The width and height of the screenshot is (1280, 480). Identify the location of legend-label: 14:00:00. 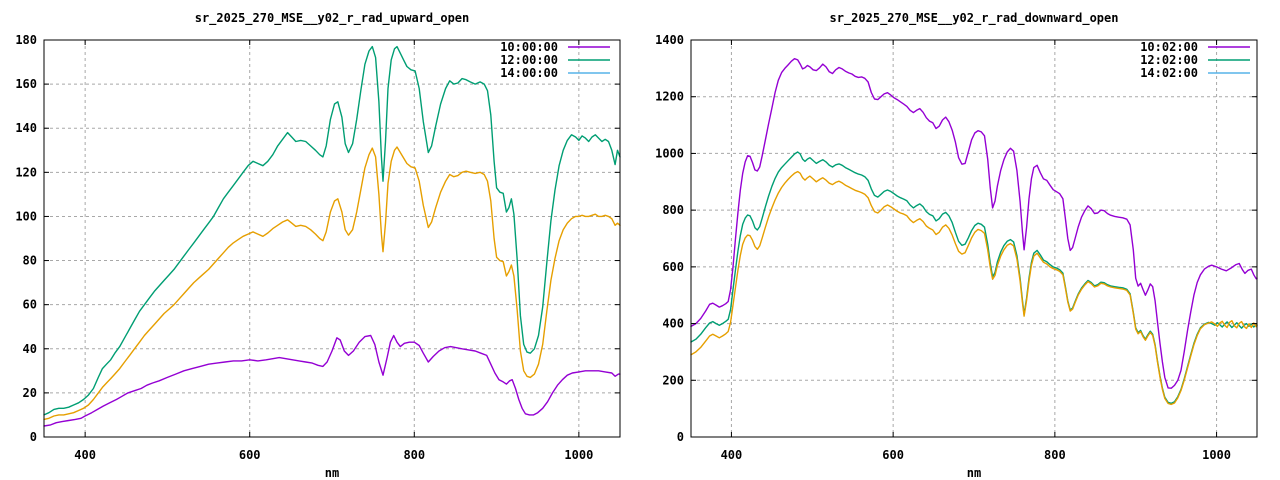
(529, 73).